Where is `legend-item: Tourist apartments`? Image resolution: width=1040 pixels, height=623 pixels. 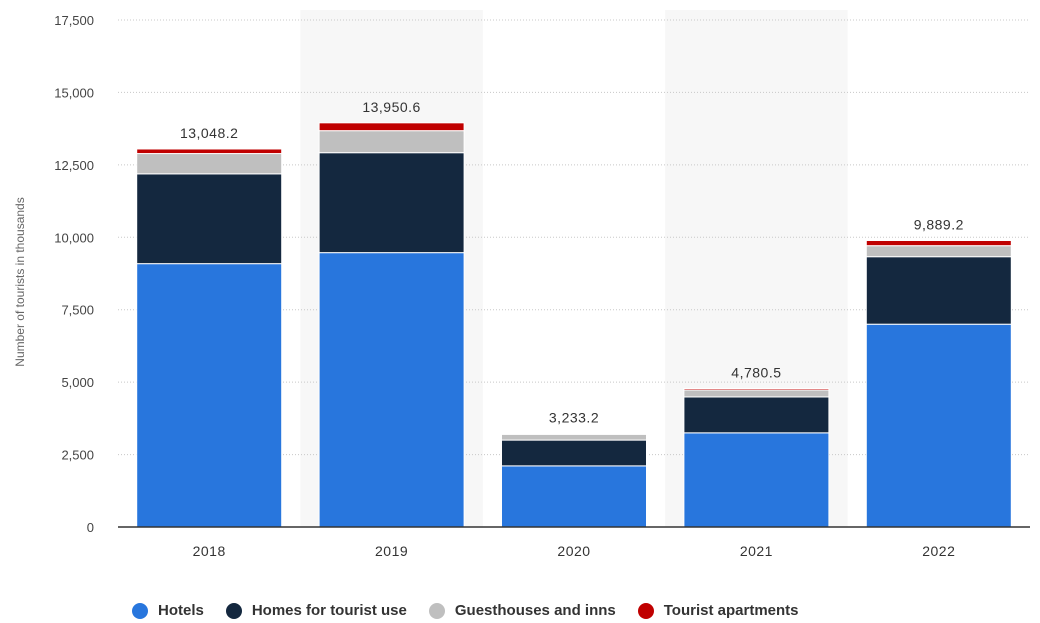
legend-item: Tourist apartments is located at coordinates (718, 610).